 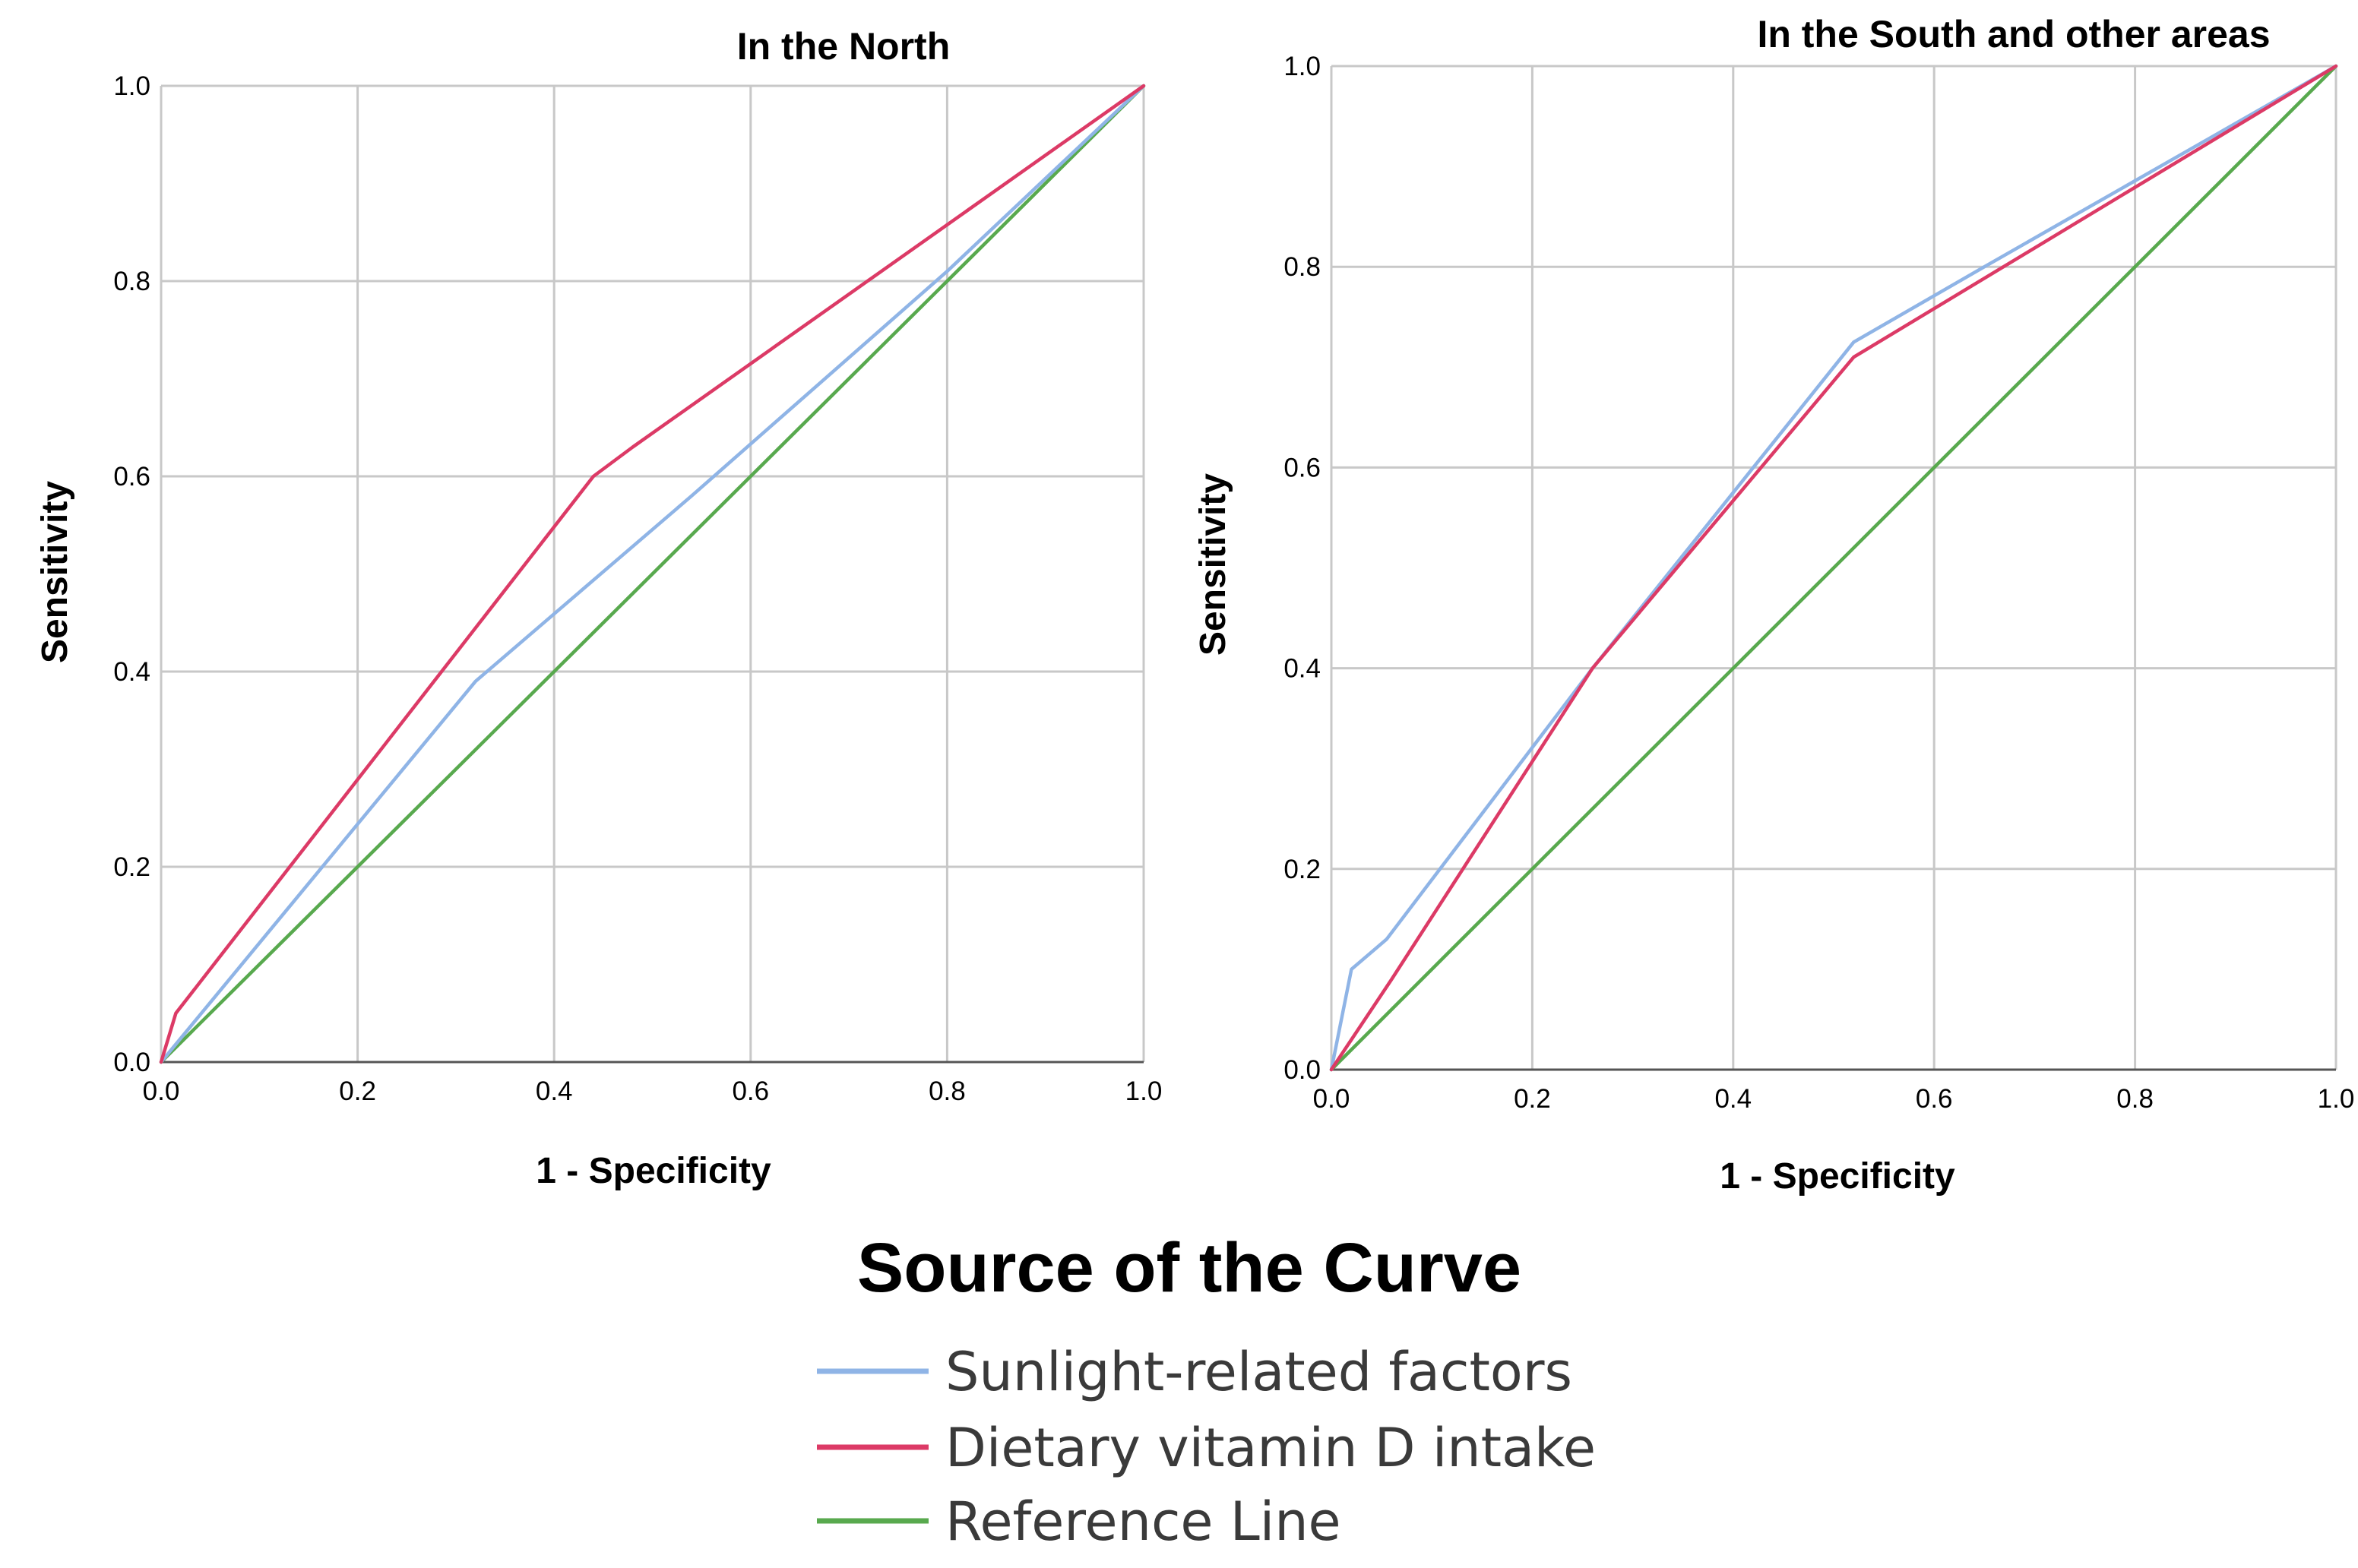 I want to click on legend-label-reference: Reference Line, so click(x=1143, y=1522).